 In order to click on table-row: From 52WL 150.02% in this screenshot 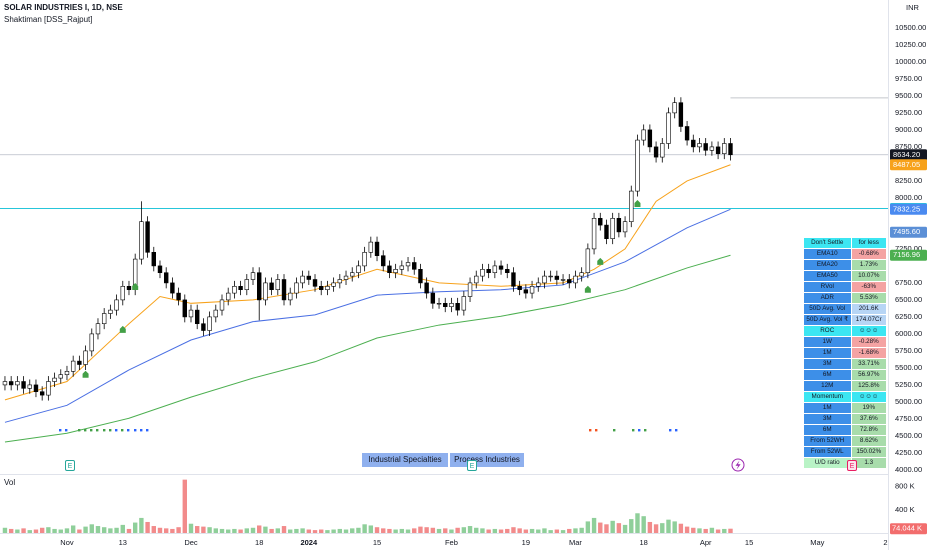, I will do `click(845, 452)`.